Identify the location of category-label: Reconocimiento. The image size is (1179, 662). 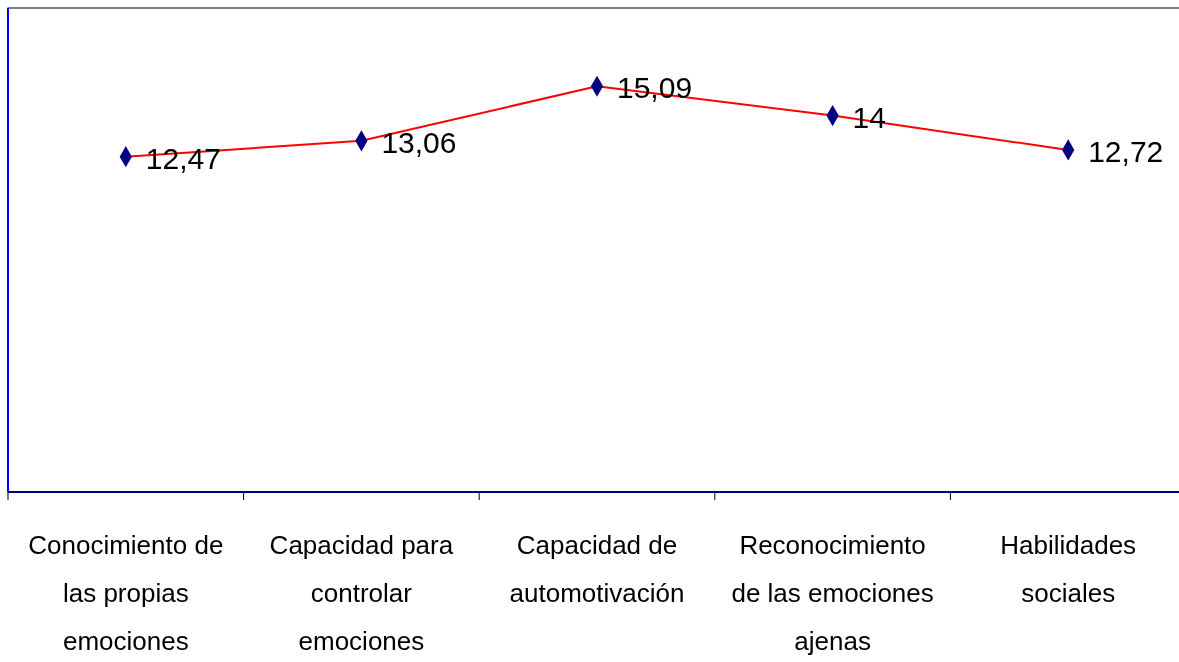
(832, 545).